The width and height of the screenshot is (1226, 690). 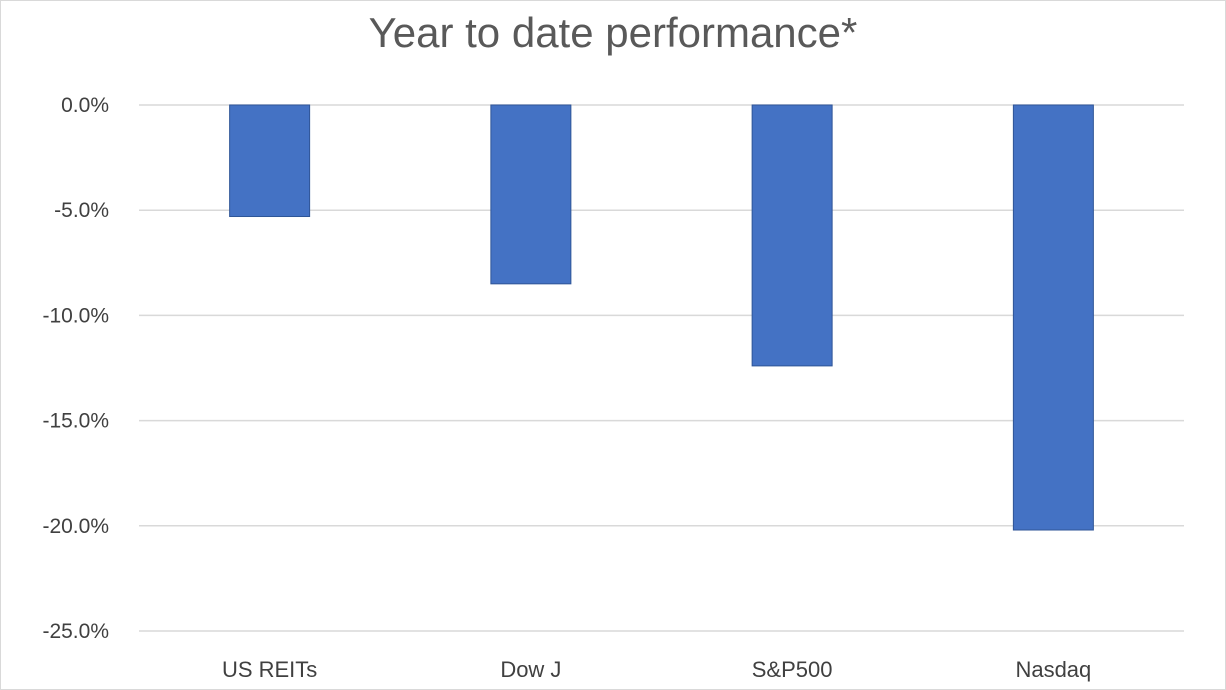 I want to click on x-category-label: S&P500, so click(x=792, y=669).